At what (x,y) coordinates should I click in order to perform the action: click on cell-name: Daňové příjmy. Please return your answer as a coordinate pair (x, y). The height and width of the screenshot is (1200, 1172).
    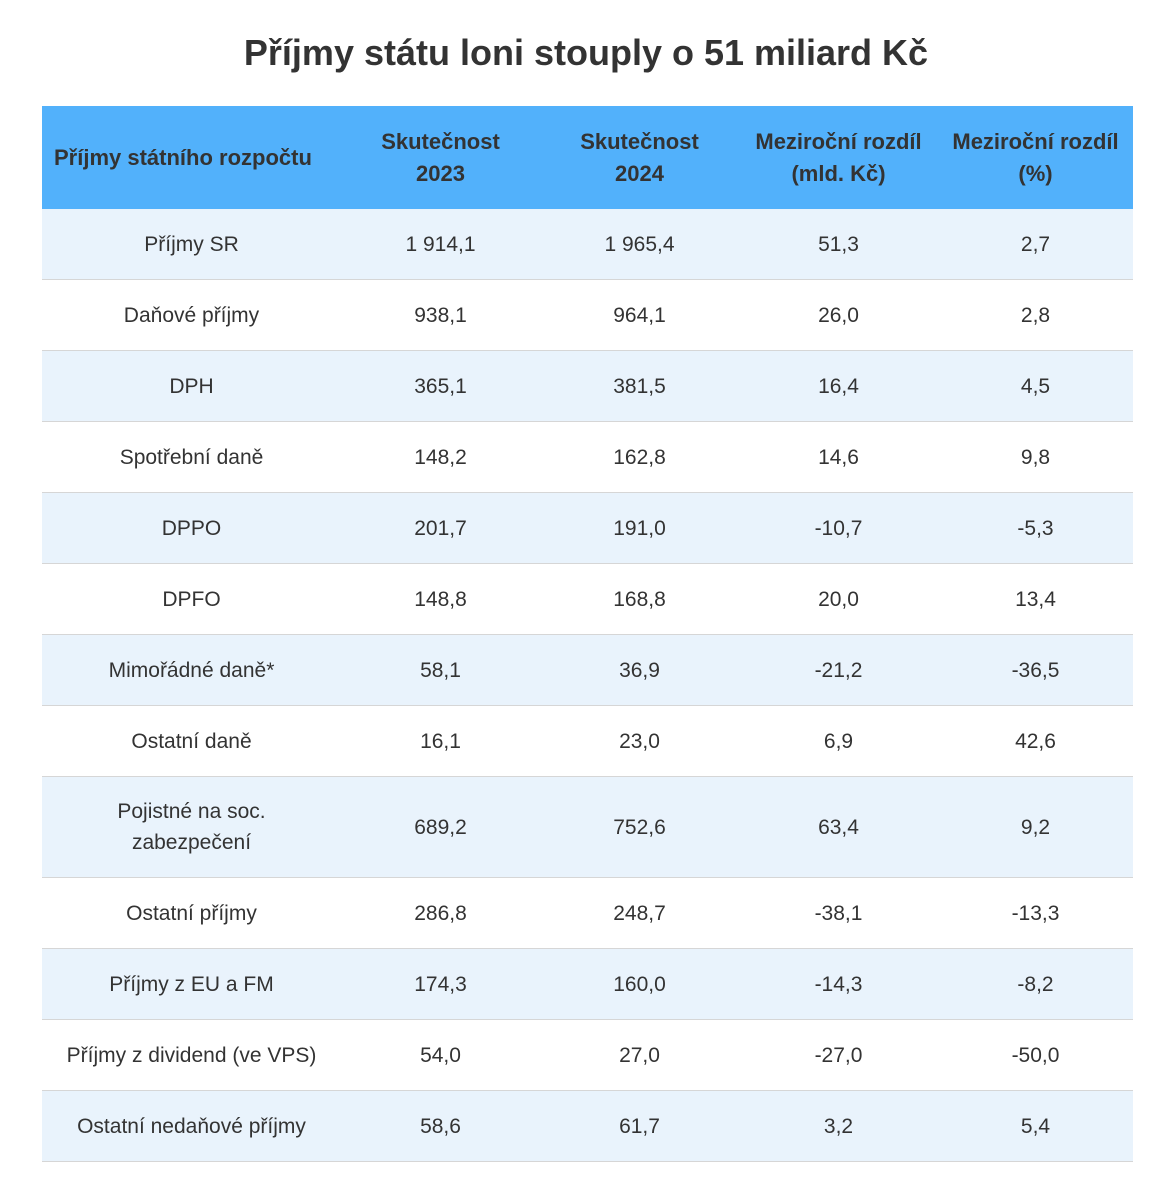
    Looking at the image, I should click on (191, 315).